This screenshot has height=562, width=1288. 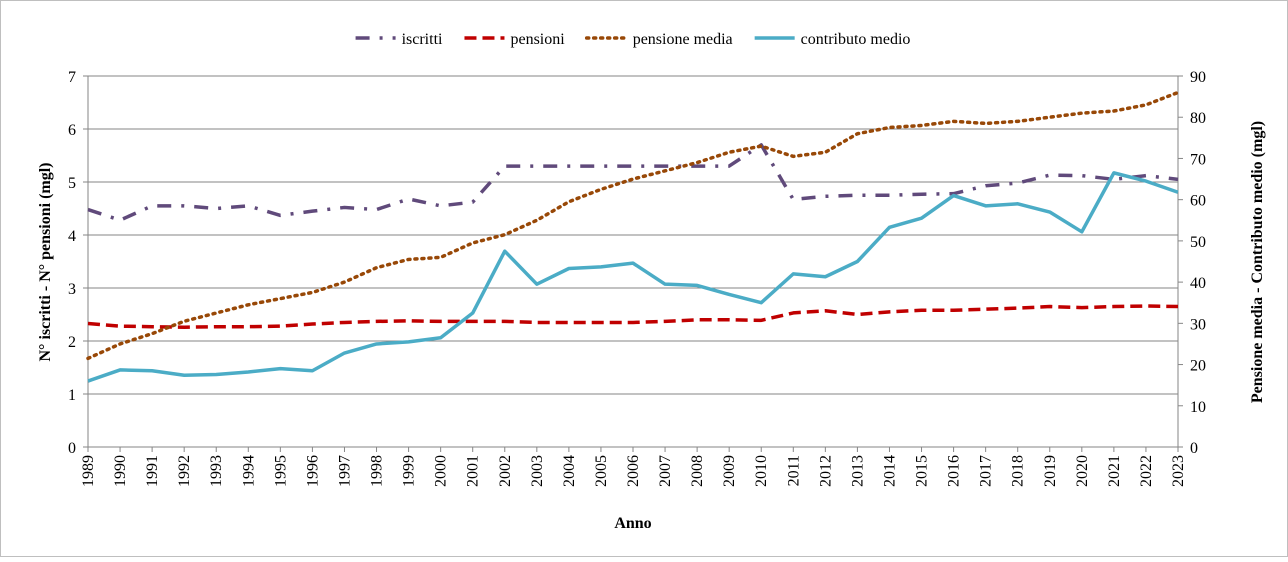 What do you see at coordinates (473, 471) in the screenshot?
I see `x-tick-label: 2001` at bounding box center [473, 471].